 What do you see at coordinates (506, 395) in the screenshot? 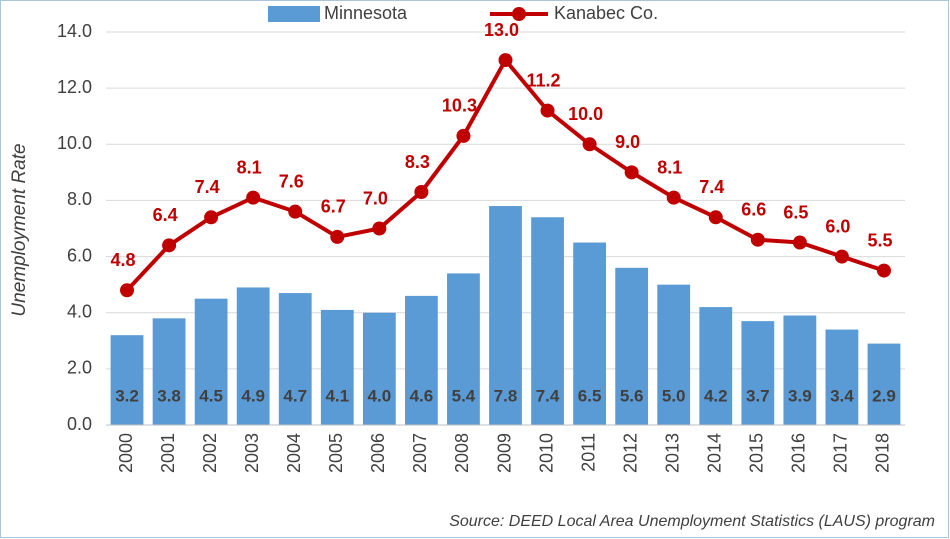
I see `bar-value-label: 7.8` at bounding box center [506, 395].